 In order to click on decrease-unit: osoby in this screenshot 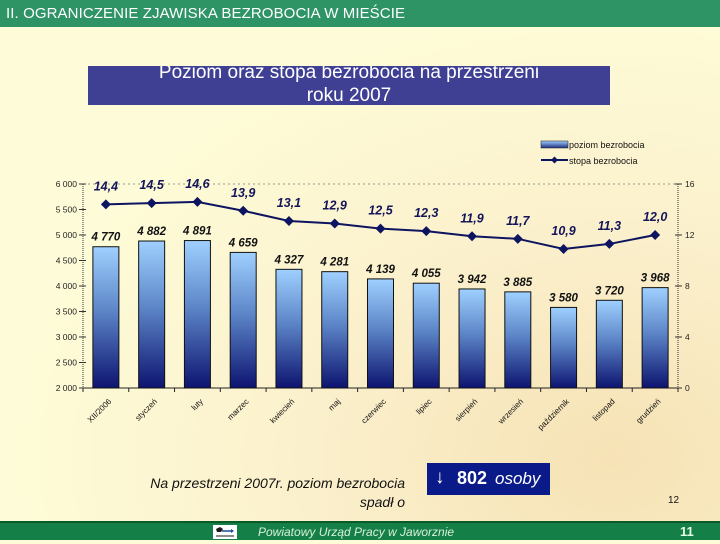, I will do `click(518, 478)`.